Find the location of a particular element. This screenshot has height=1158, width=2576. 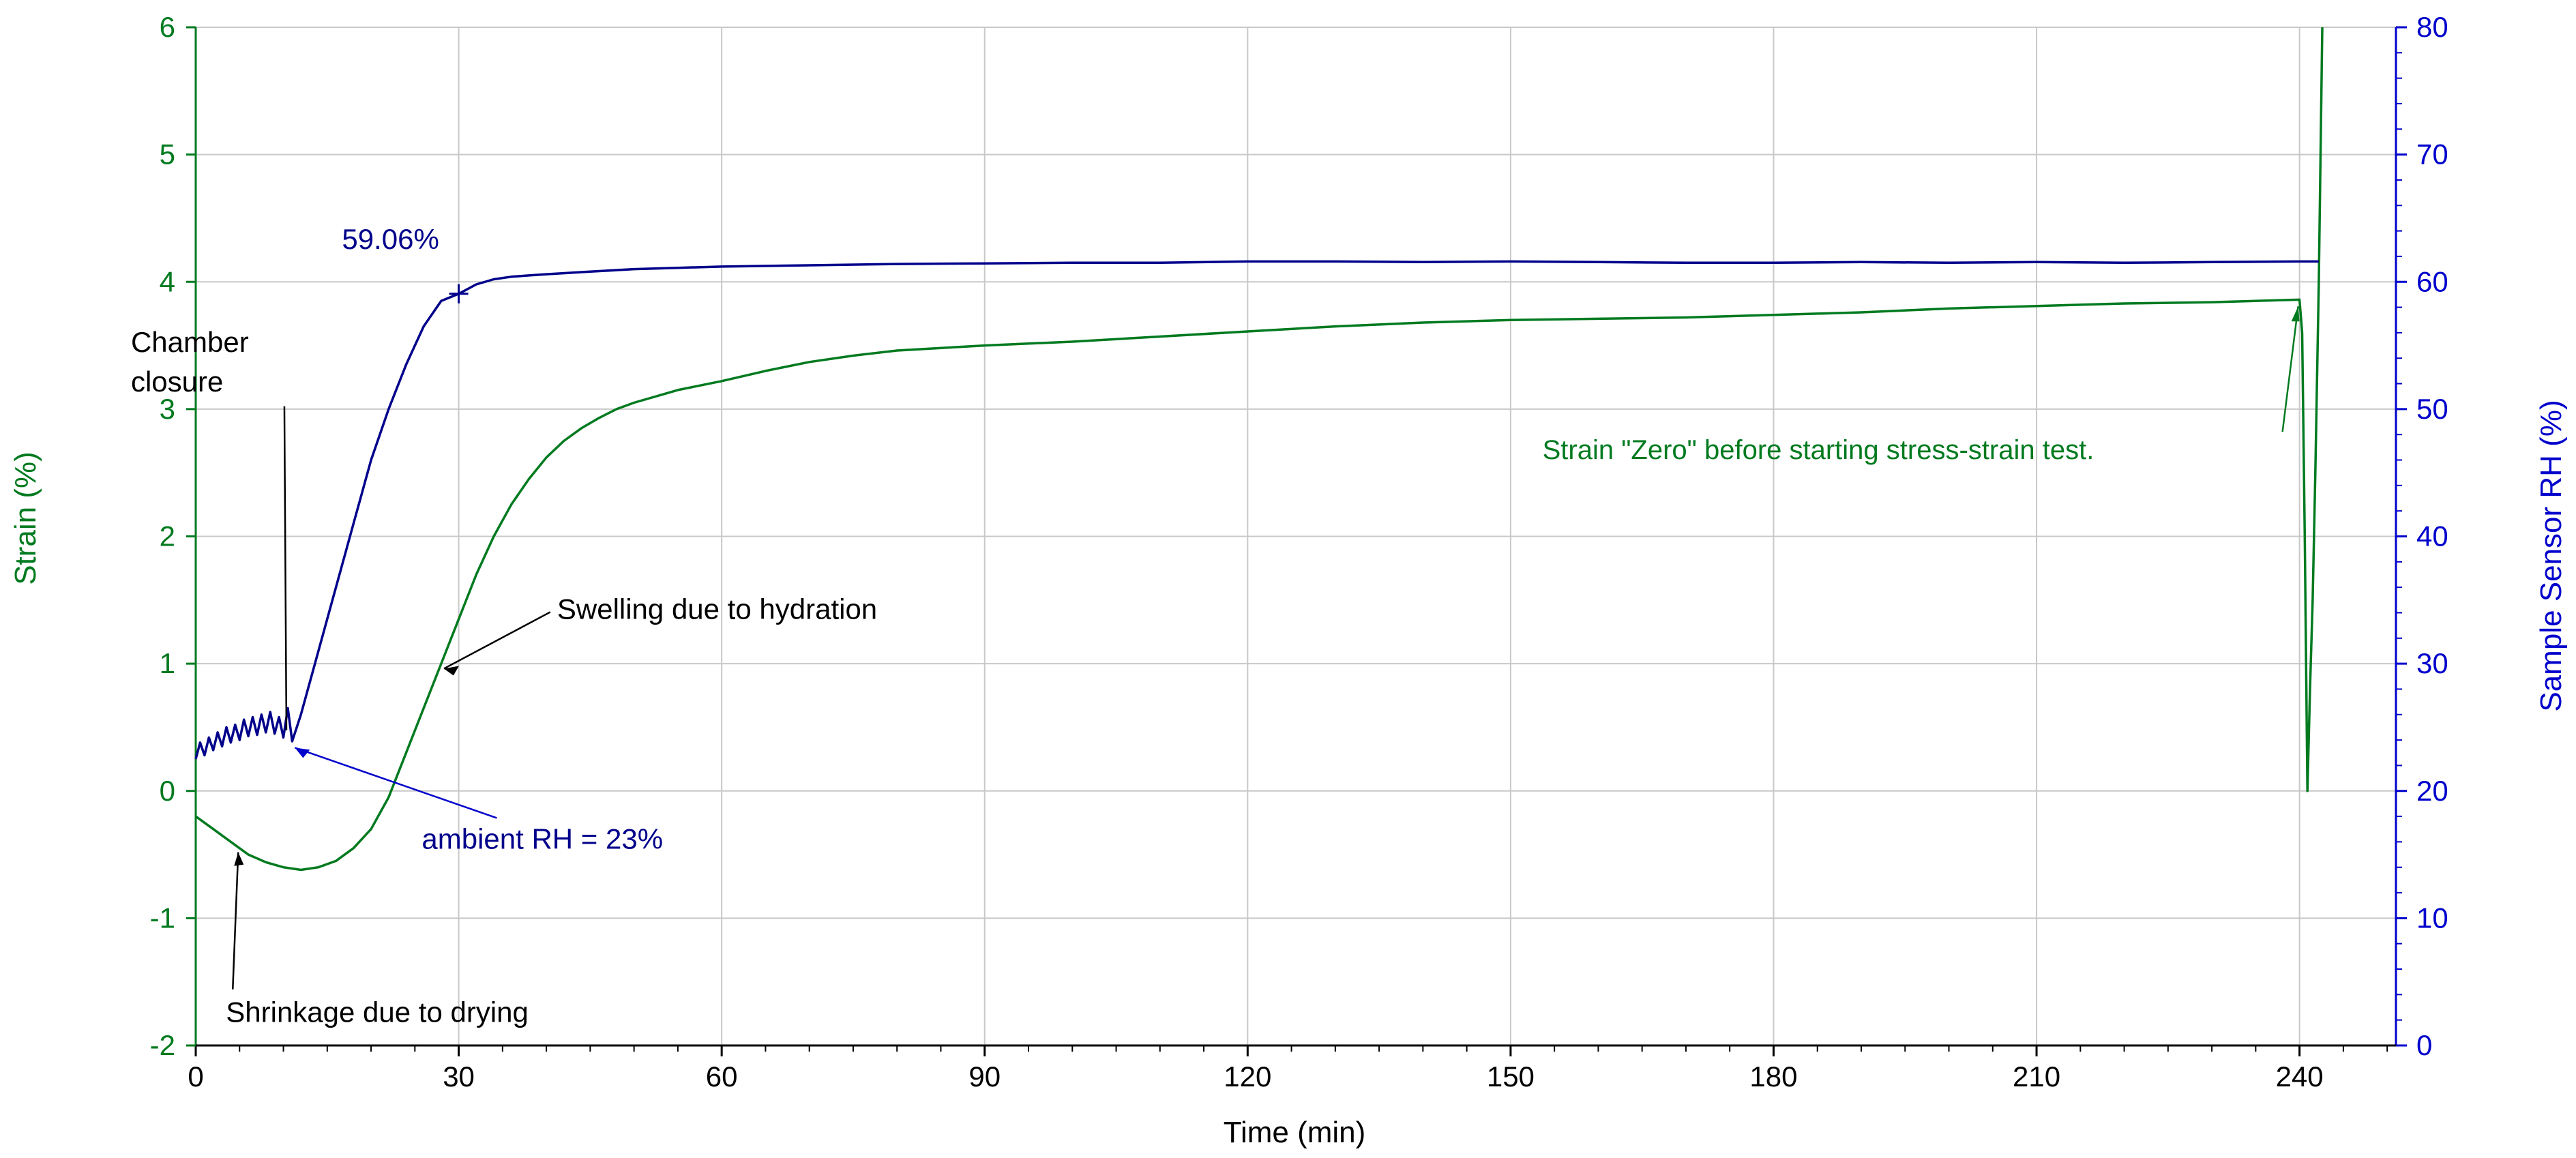

y-left-tick-label: 0 is located at coordinates (167, 791).